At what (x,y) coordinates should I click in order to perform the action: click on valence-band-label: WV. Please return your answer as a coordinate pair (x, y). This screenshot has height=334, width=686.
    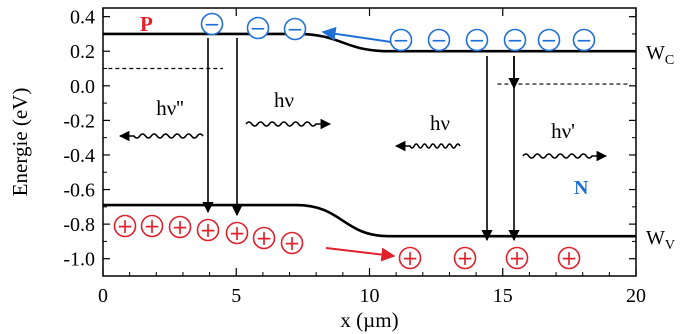
    Looking at the image, I should click on (660, 240).